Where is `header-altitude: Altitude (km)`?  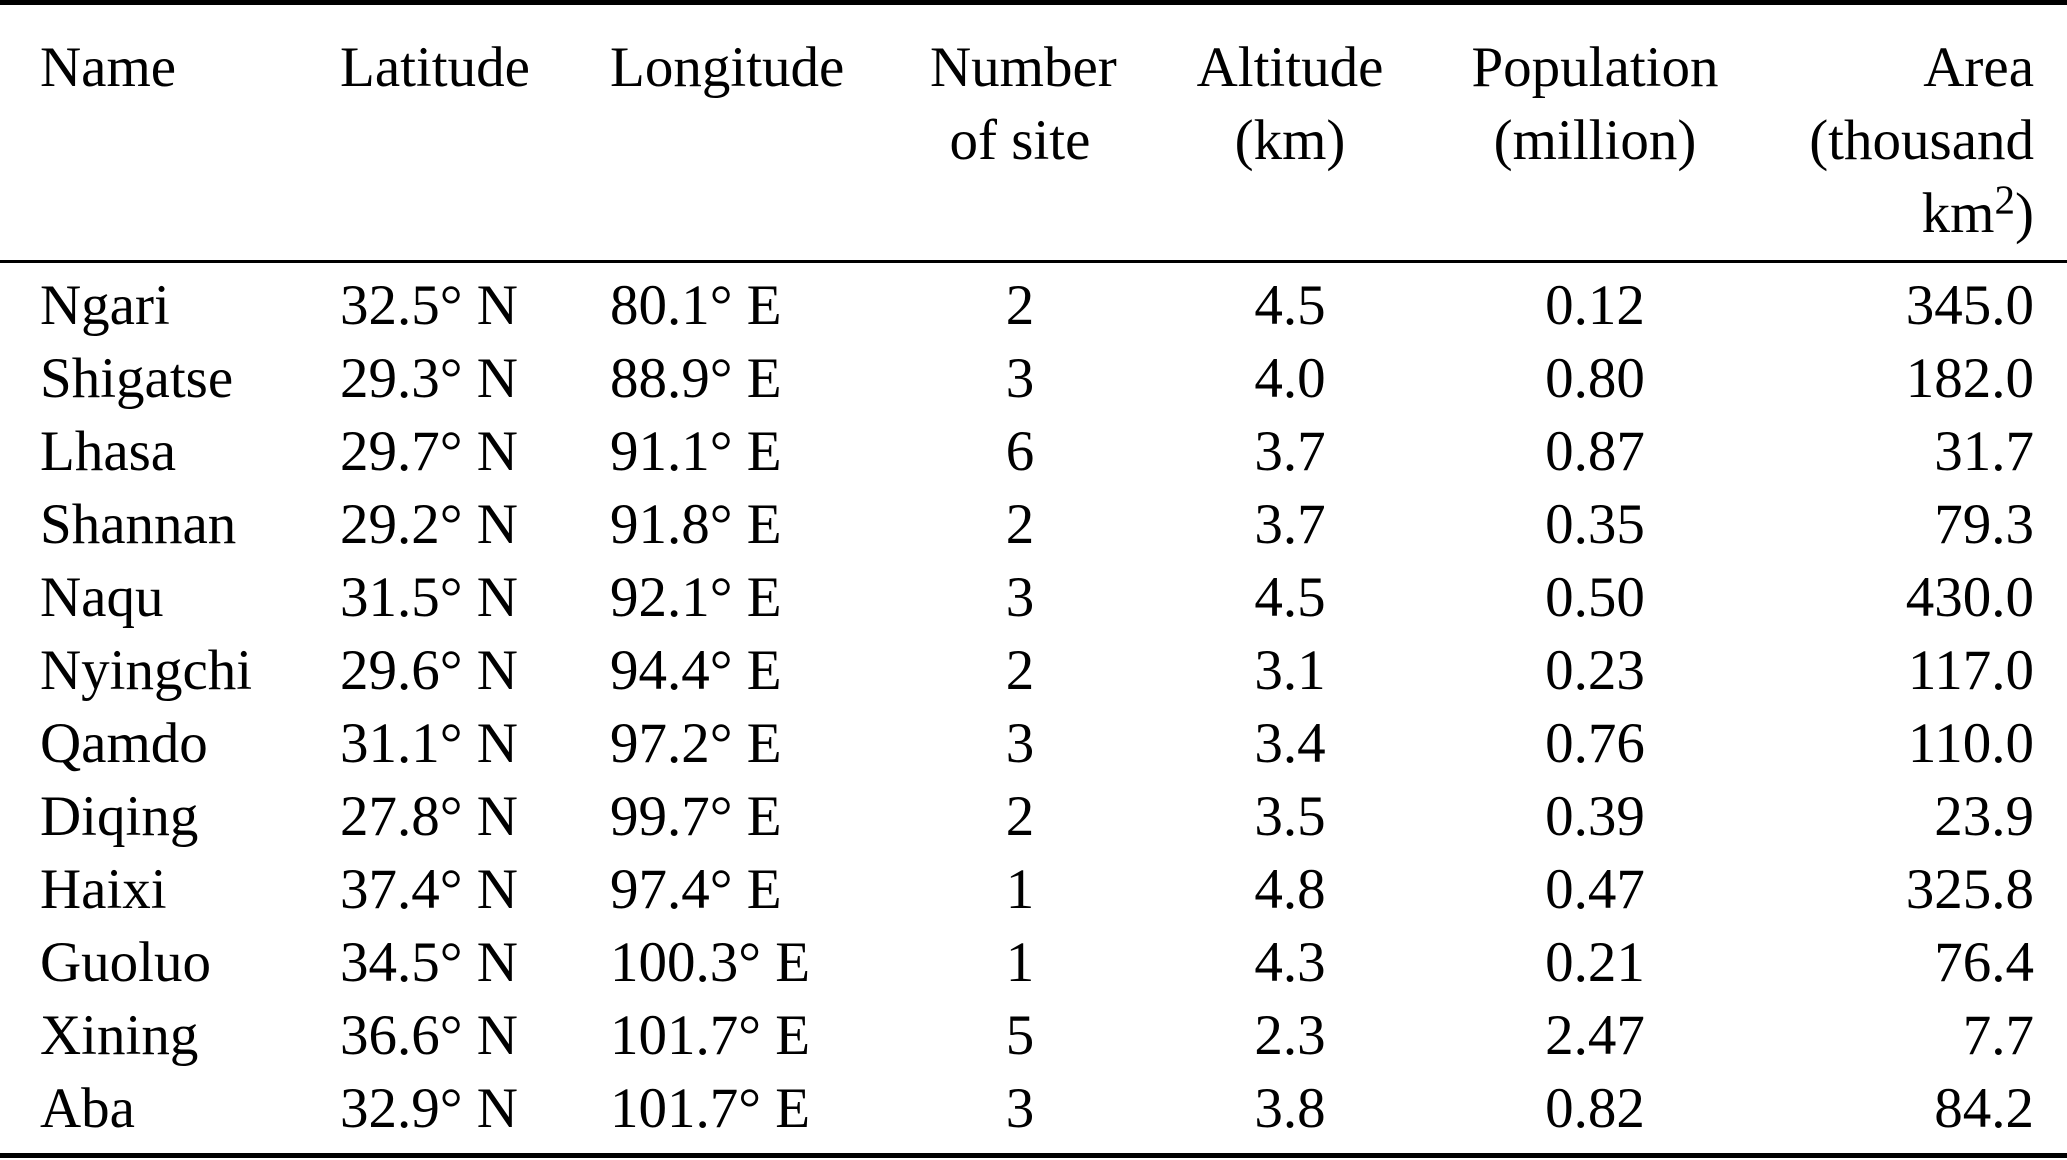 header-altitude: Altitude (km) is located at coordinates (1290, 132).